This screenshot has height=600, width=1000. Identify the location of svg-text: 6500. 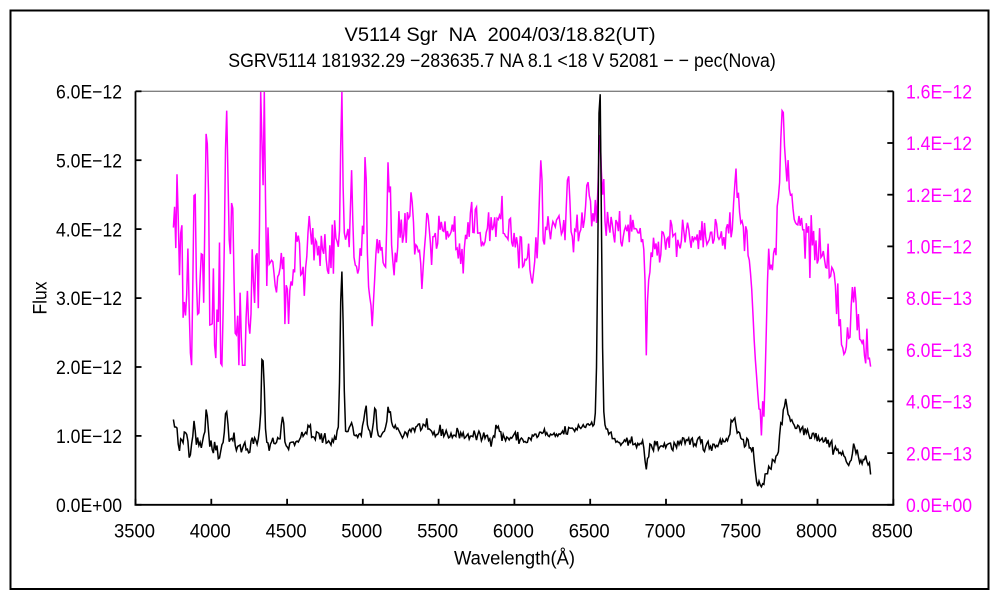
(589, 532).